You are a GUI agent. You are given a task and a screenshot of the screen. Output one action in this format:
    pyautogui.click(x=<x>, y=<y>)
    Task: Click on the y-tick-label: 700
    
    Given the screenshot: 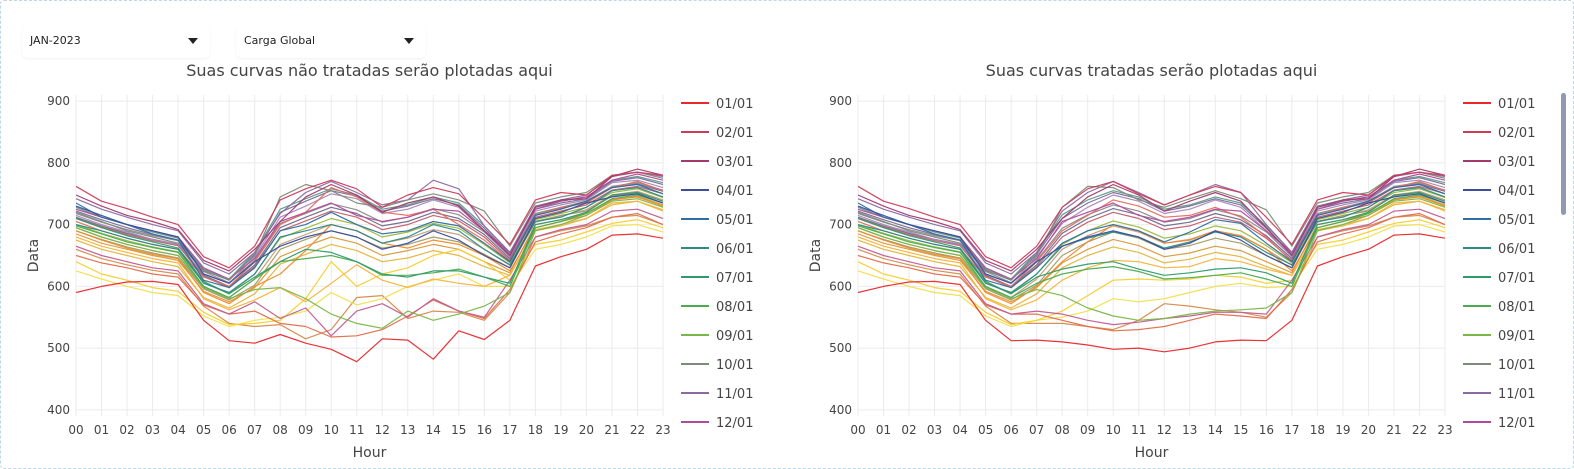 What is the action you would take?
    pyautogui.click(x=840, y=225)
    